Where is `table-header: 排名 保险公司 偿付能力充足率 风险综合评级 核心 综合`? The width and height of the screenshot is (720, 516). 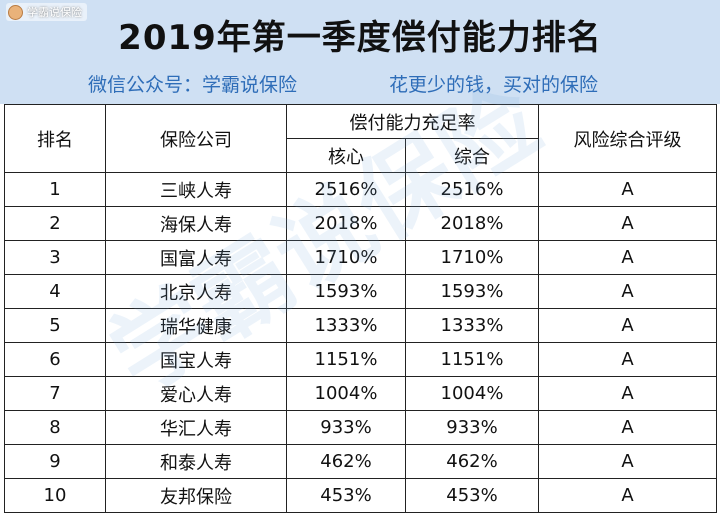
table-header: 排名 保险公司 偿付能力充足率 风险综合评级 核心 综合 is located at coordinates (360, 138).